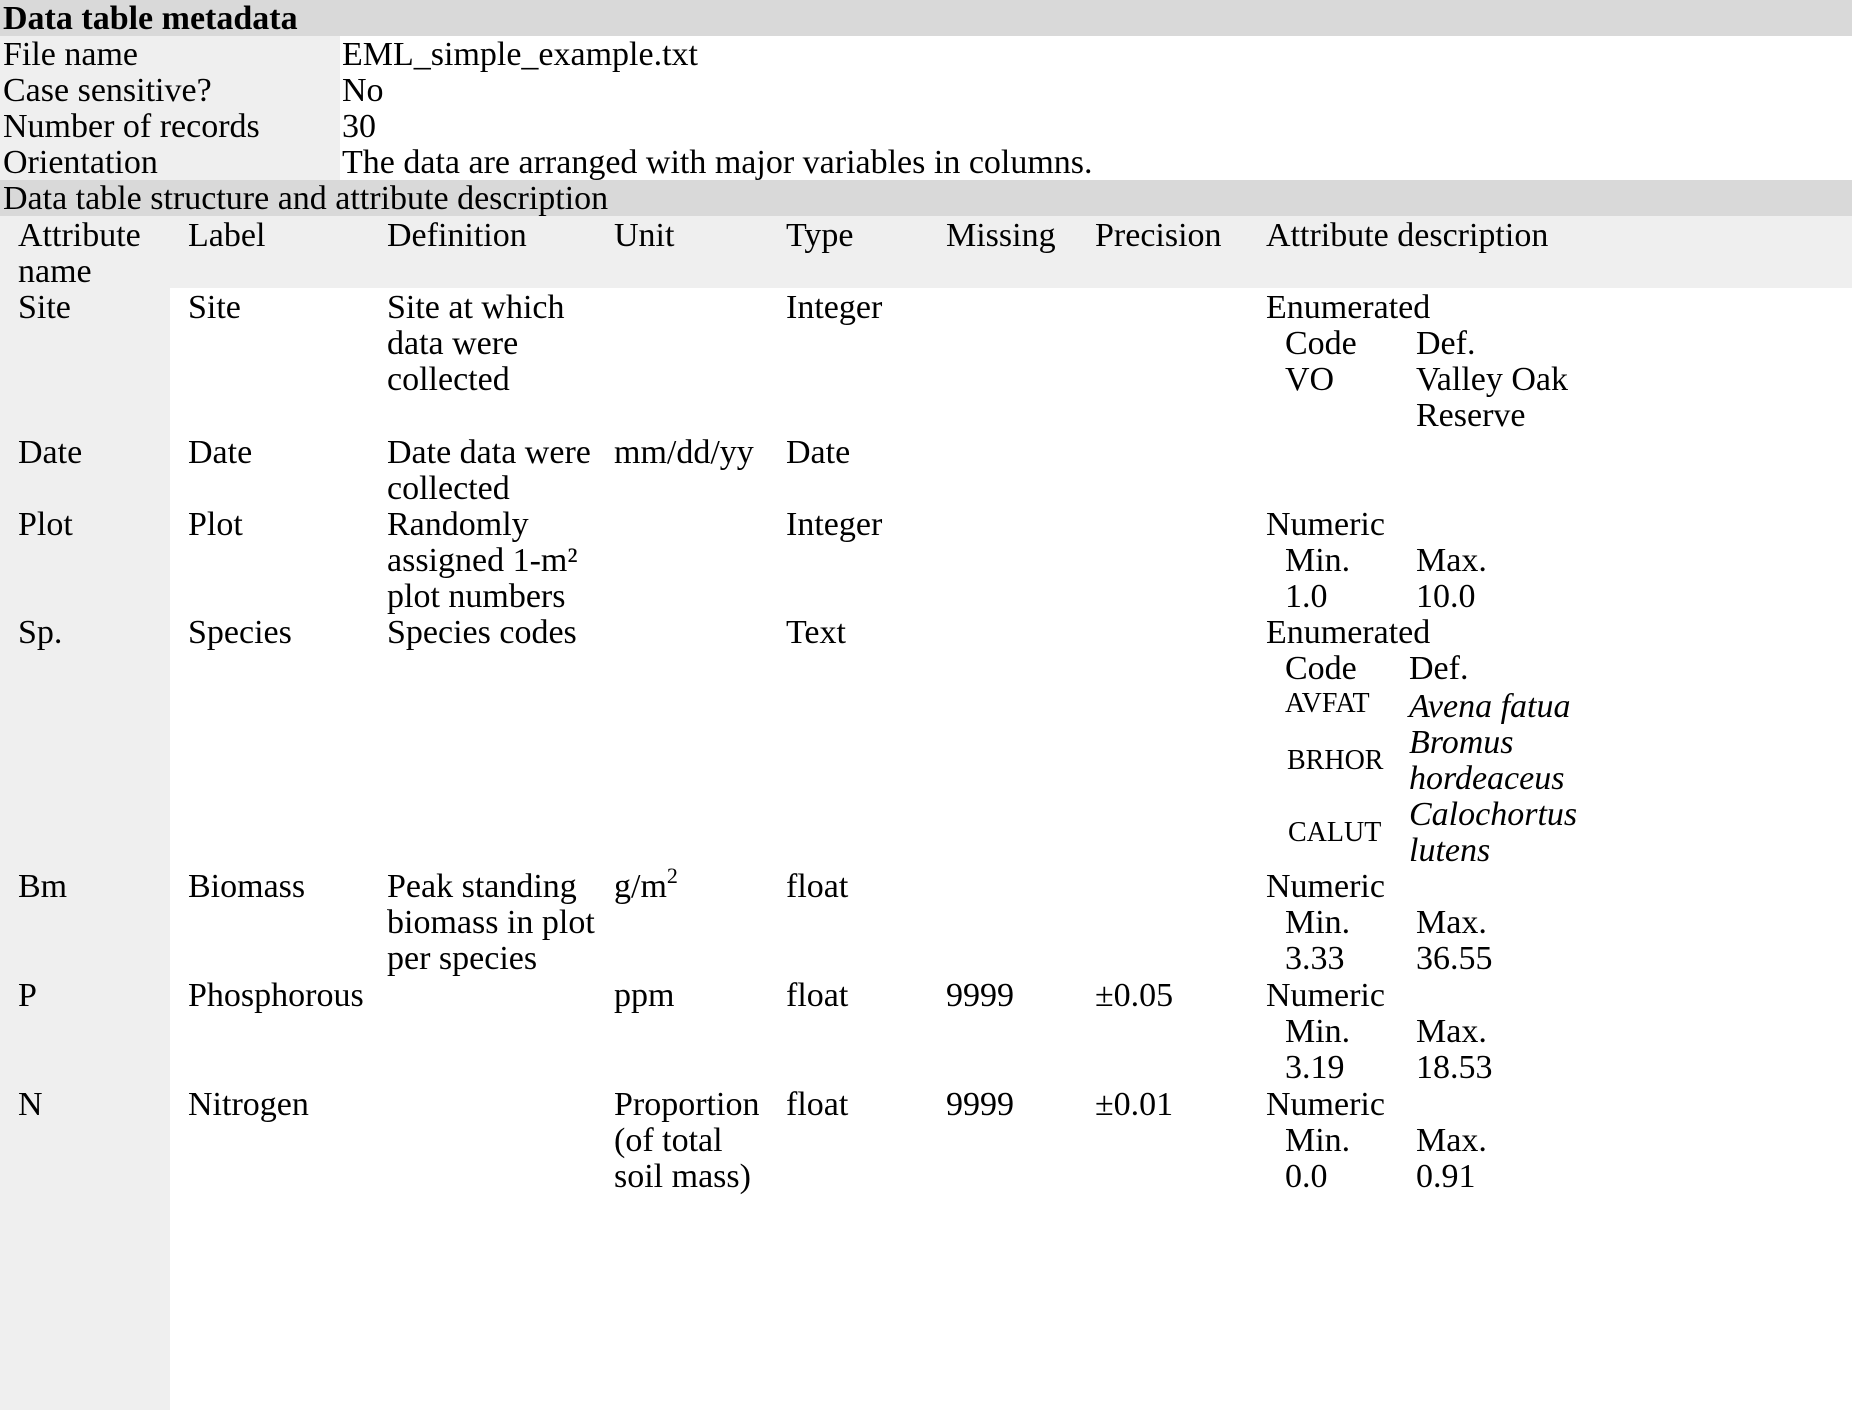 This screenshot has height=1410, width=1852. I want to click on row-phosphorous-desc-kind: Numeric, so click(1325, 995).